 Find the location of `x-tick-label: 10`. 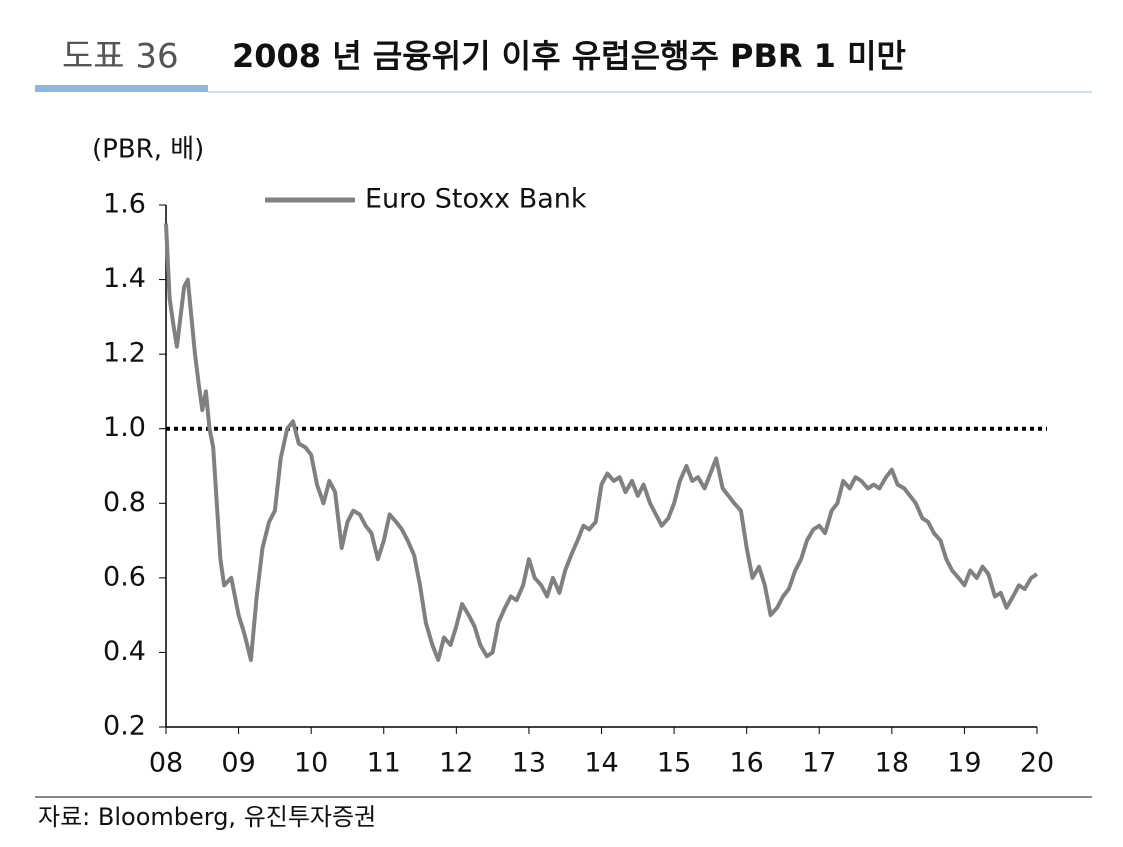

x-tick-label: 10 is located at coordinates (311, 763).